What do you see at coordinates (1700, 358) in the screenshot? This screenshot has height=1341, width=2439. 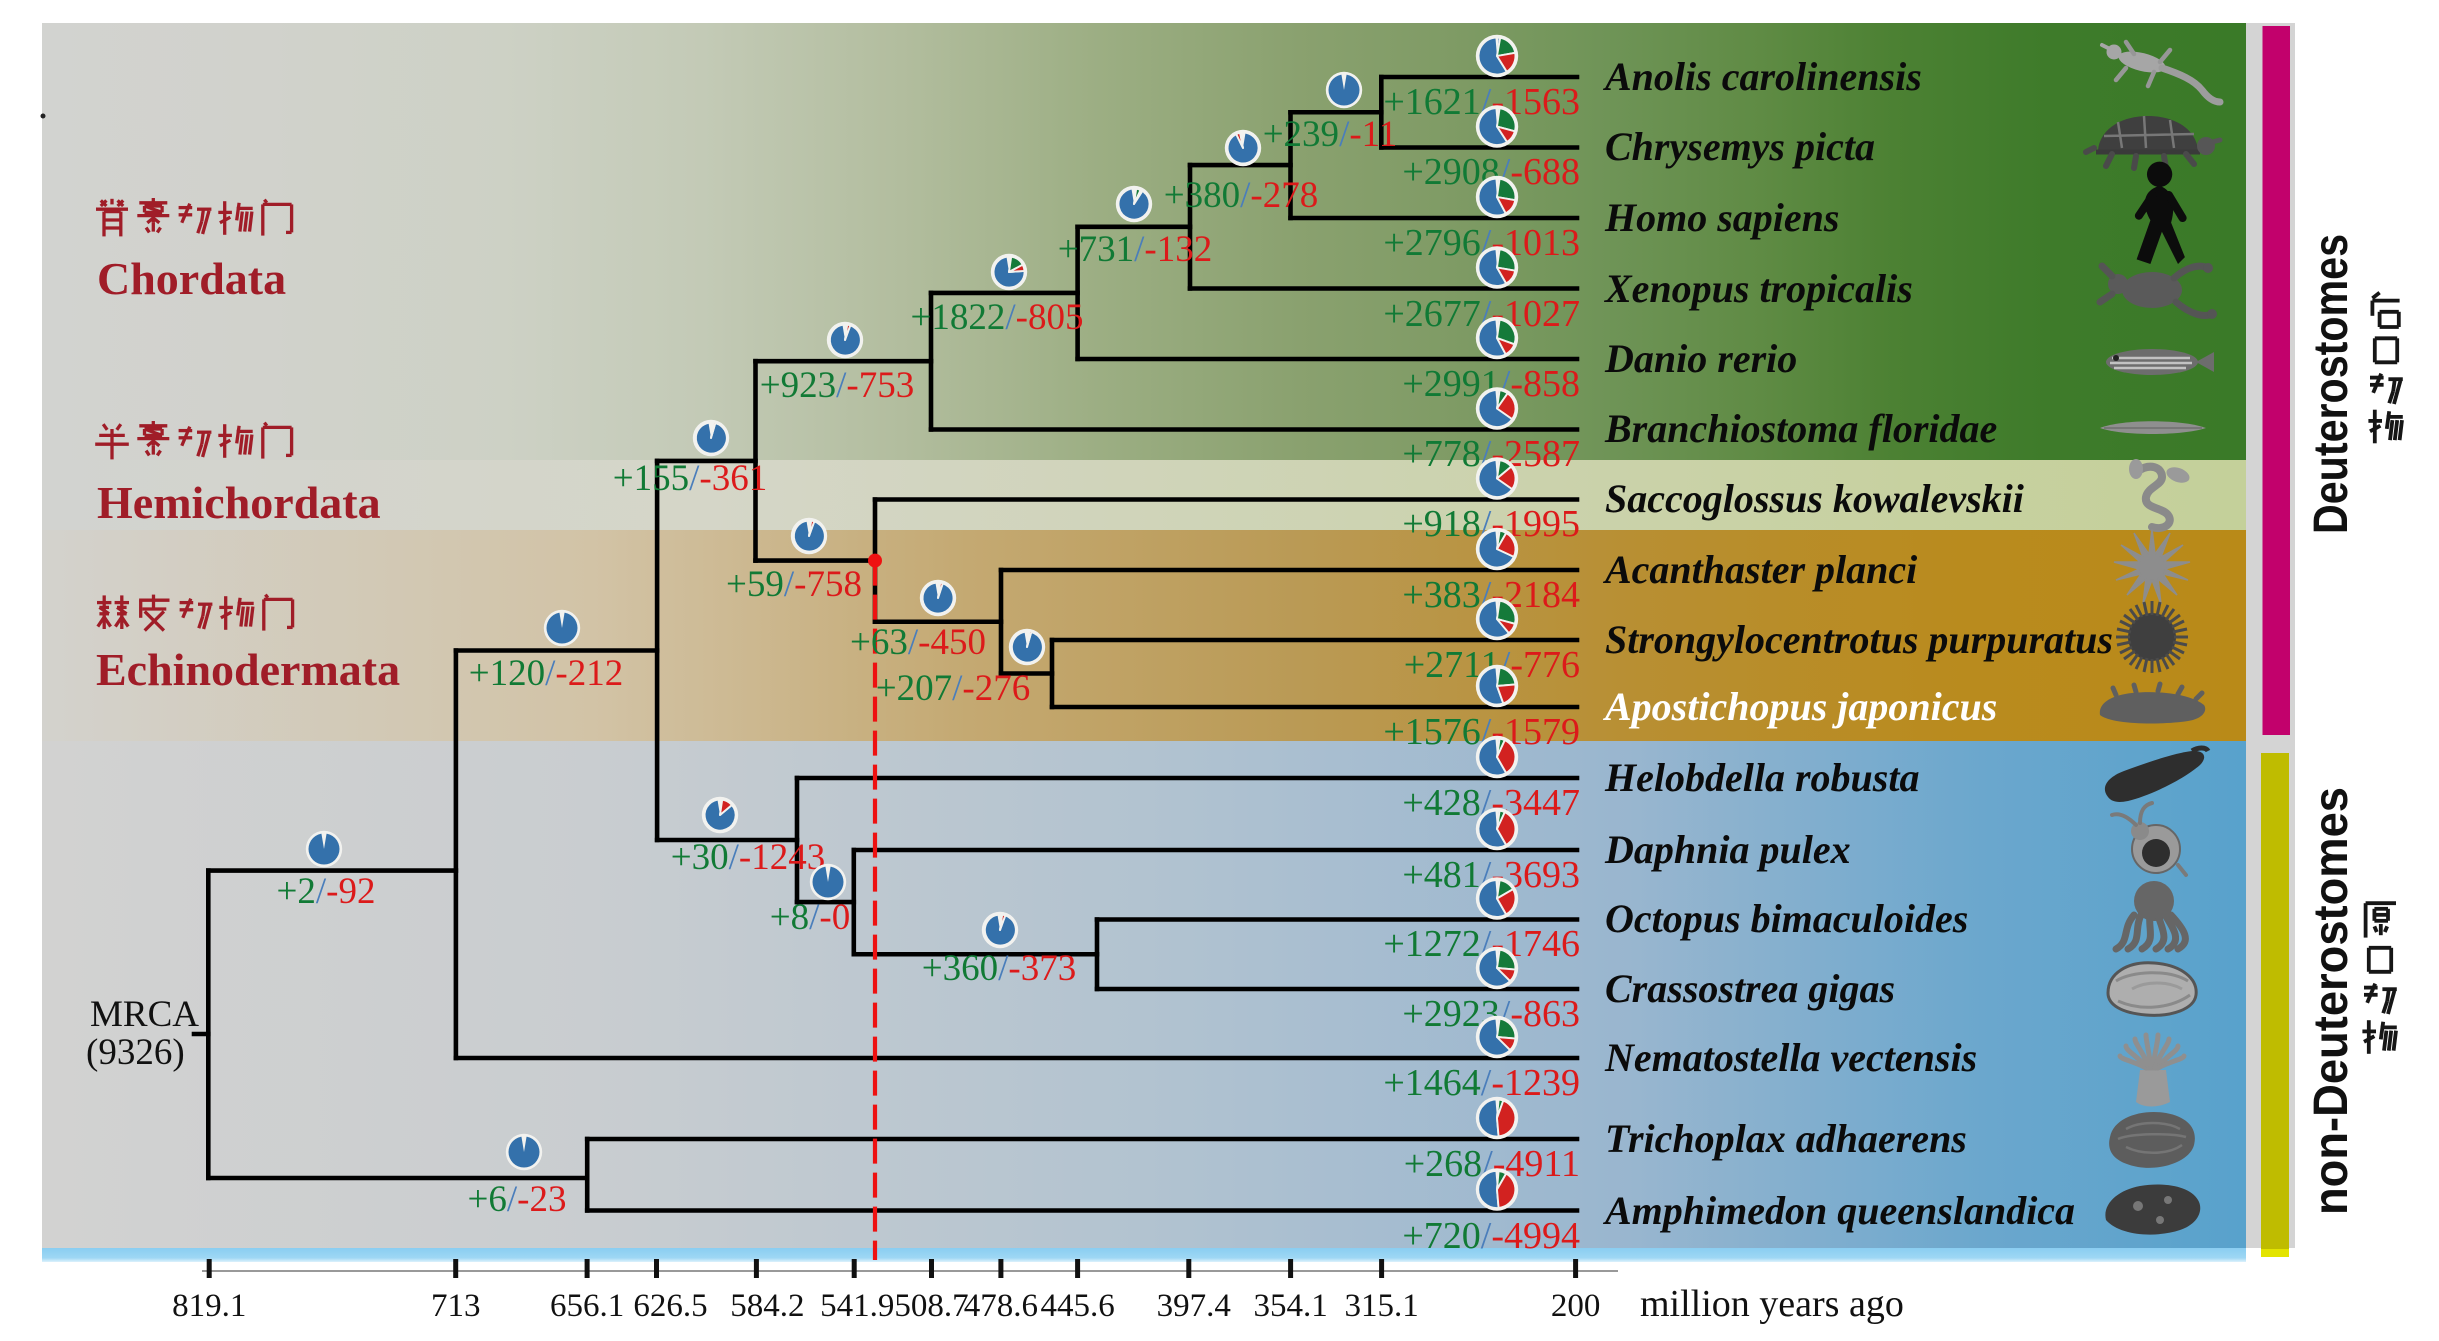 I see `svg-text: Danio rerio` at bounding box center [1700, 358].